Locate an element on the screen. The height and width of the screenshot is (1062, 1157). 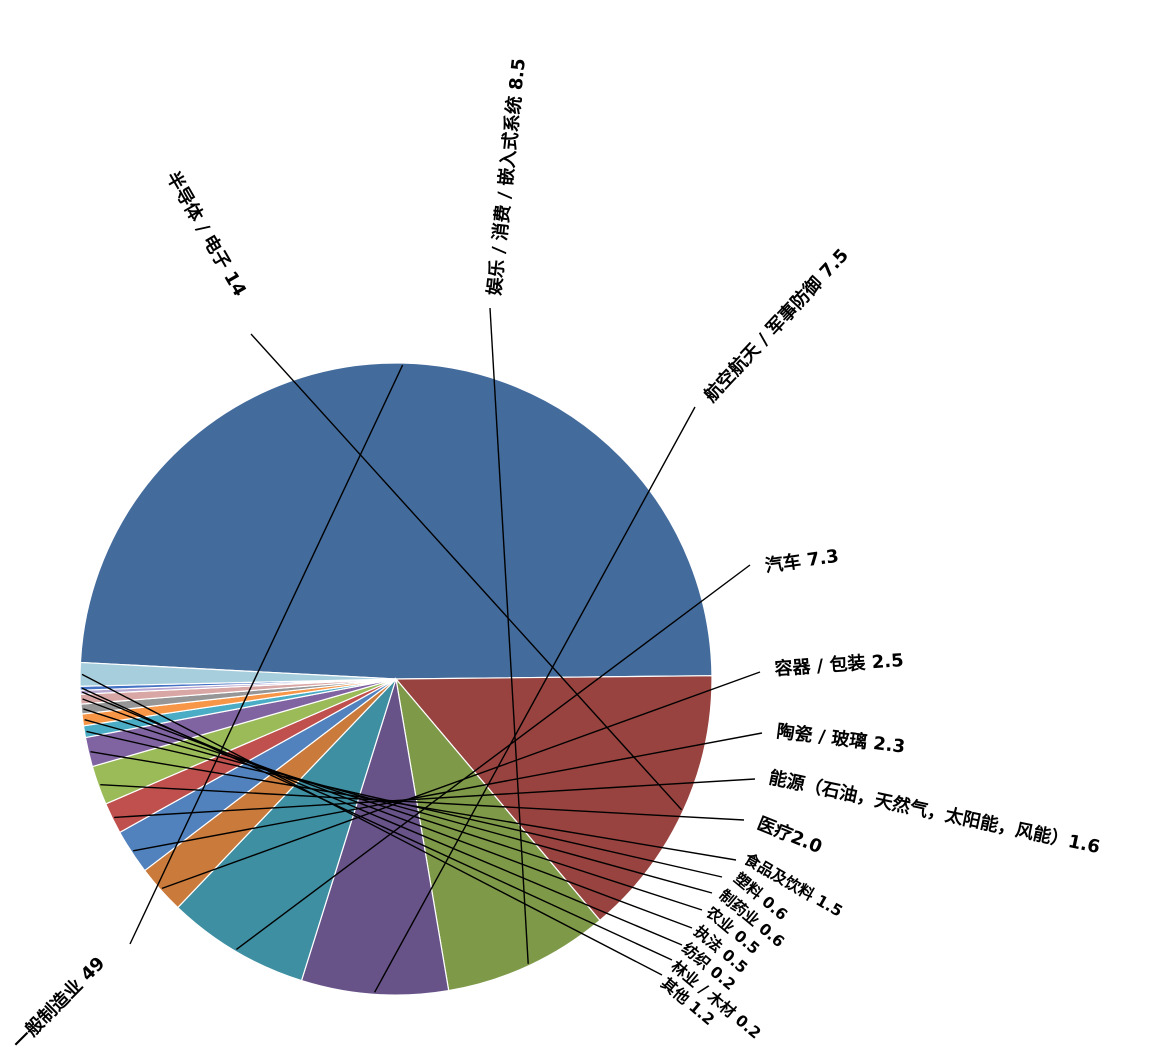
slice-label-1: 半导体 / 电子 14 is located at coordinates (206, 234).